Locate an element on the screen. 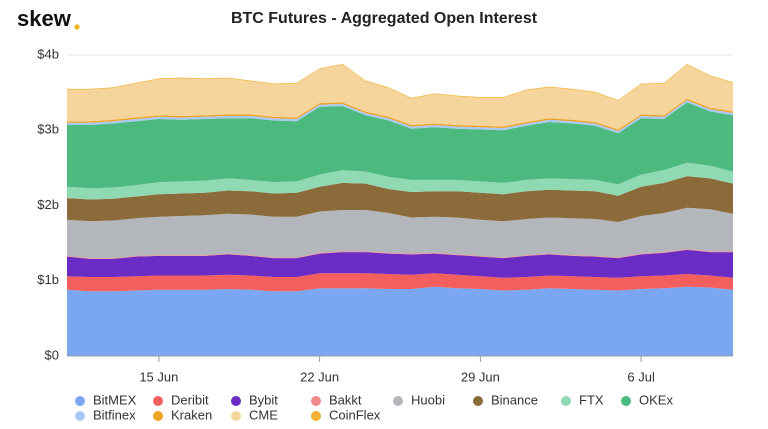 The width and height of the screenshot is (768, 429). x-tick-label: 22 Jun is located at coordinates (319, 376).